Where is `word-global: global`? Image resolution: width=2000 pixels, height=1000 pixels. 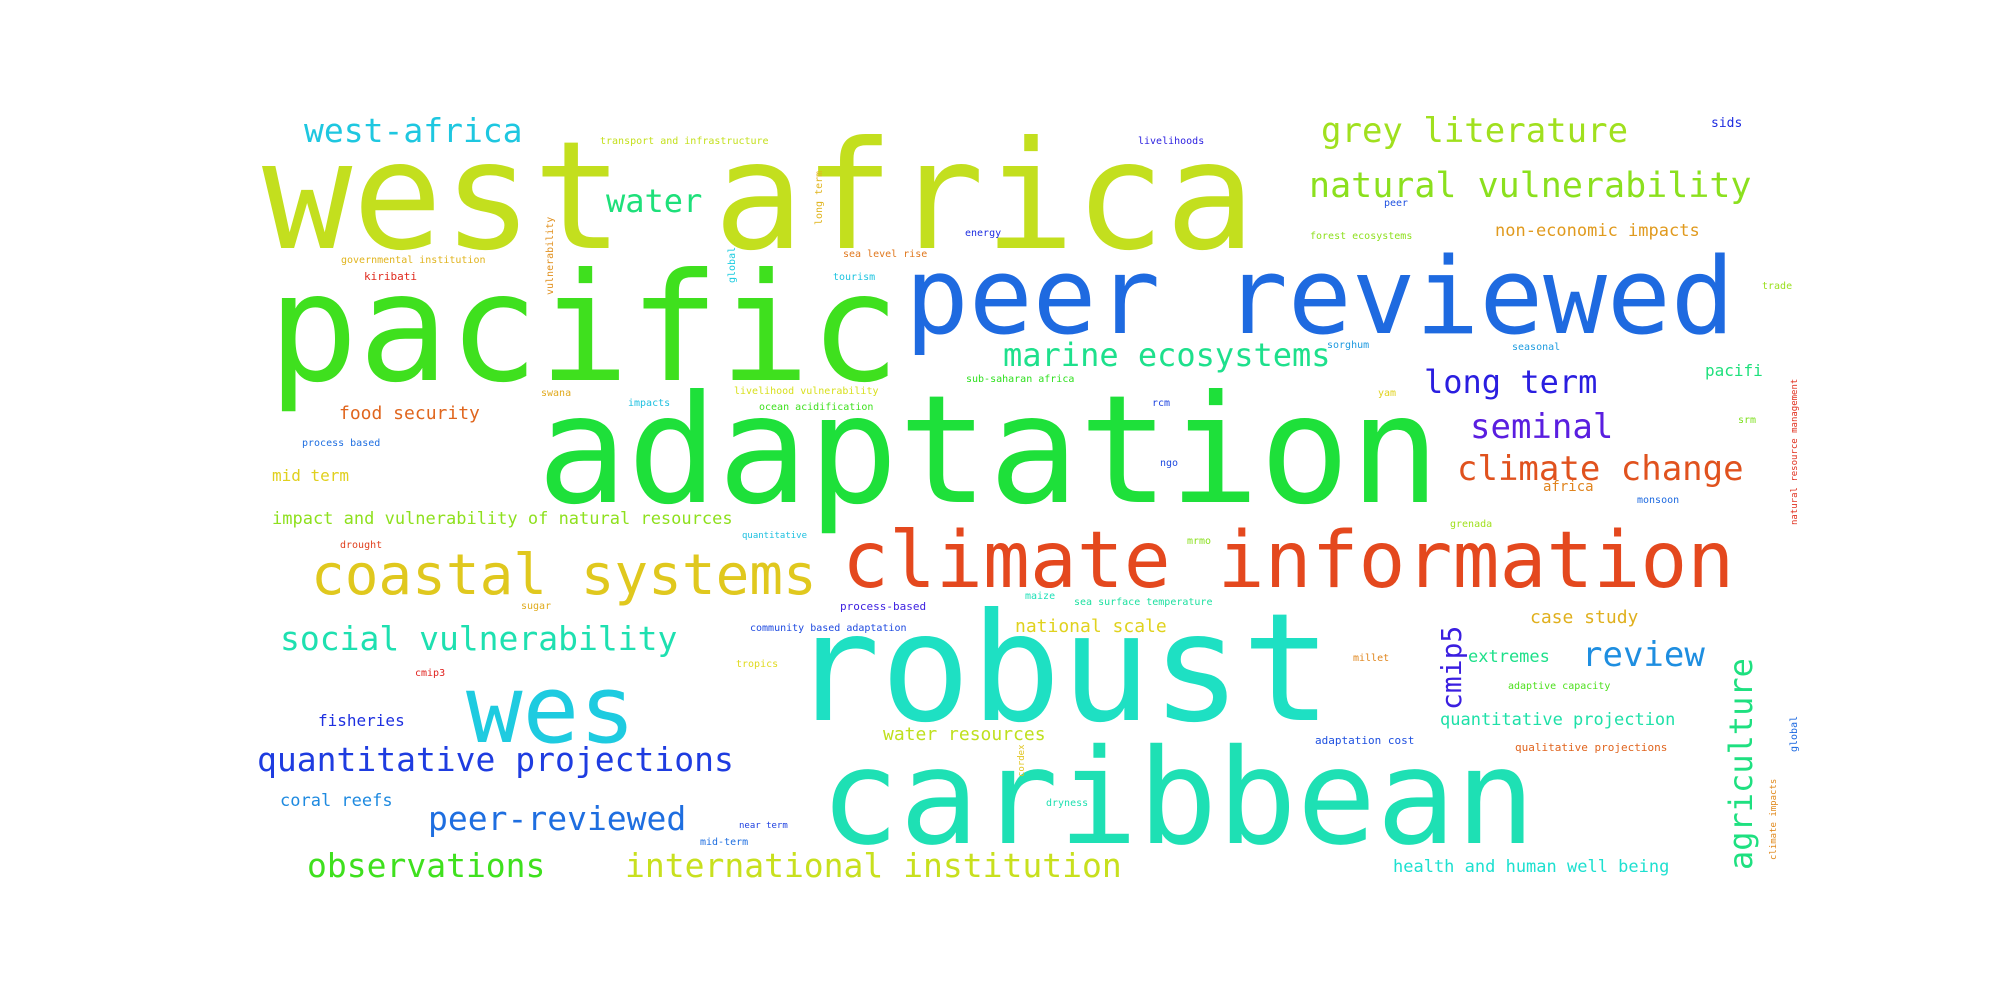 word-global: global is located at coordinates (1794, 734).